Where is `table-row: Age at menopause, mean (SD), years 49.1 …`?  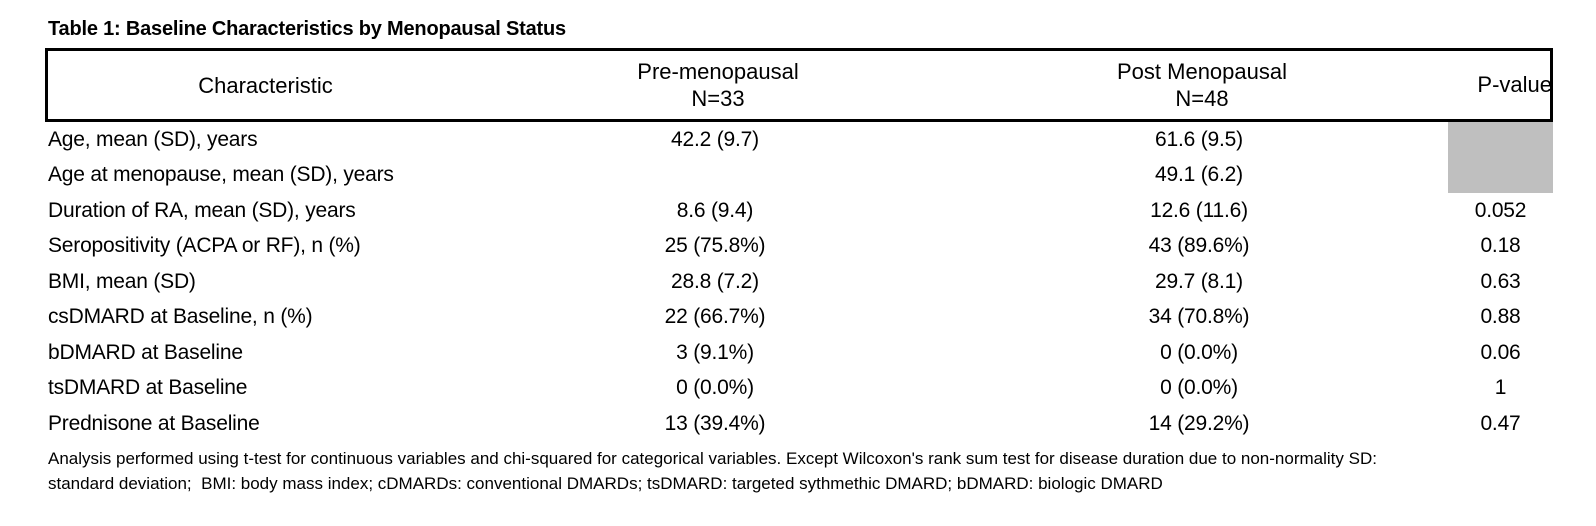
table-row: Age at menopause, mean (SD), years 49.1 … is located at coordinates (799, 175).